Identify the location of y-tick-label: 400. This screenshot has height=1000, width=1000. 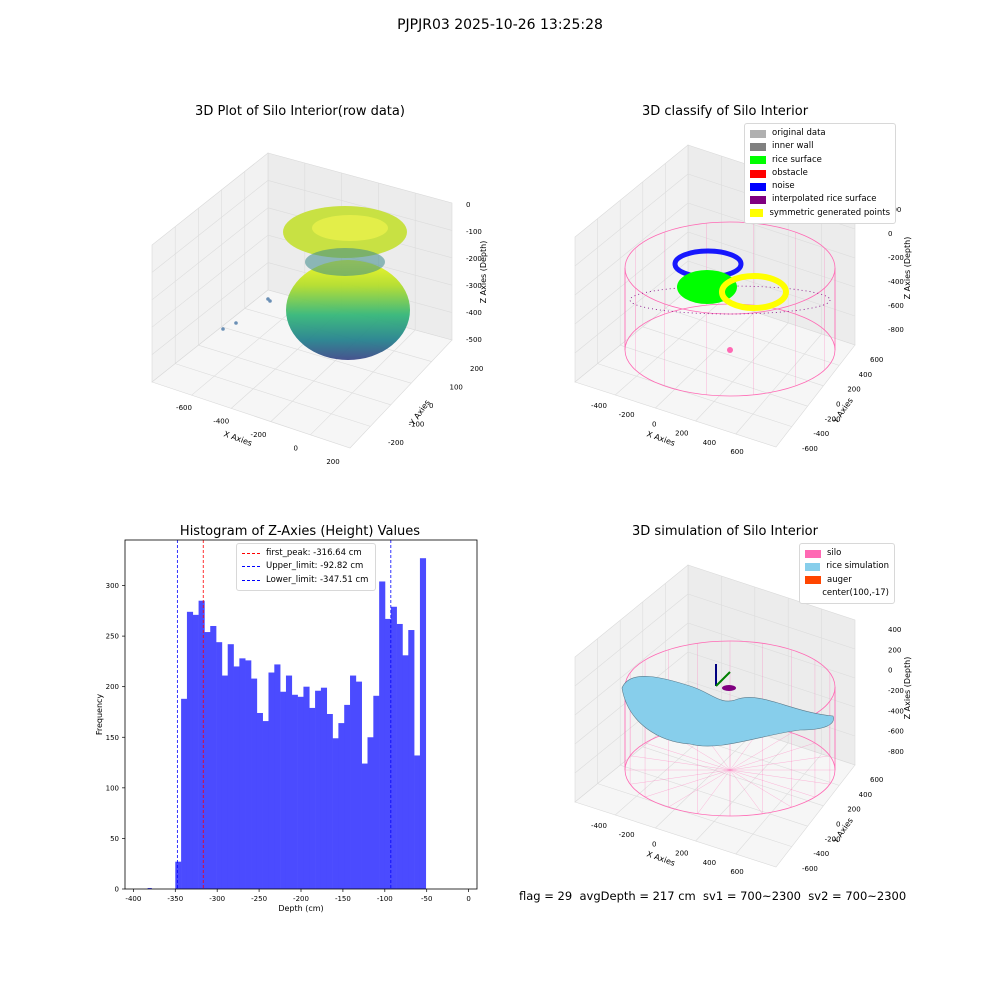
(865, 795).